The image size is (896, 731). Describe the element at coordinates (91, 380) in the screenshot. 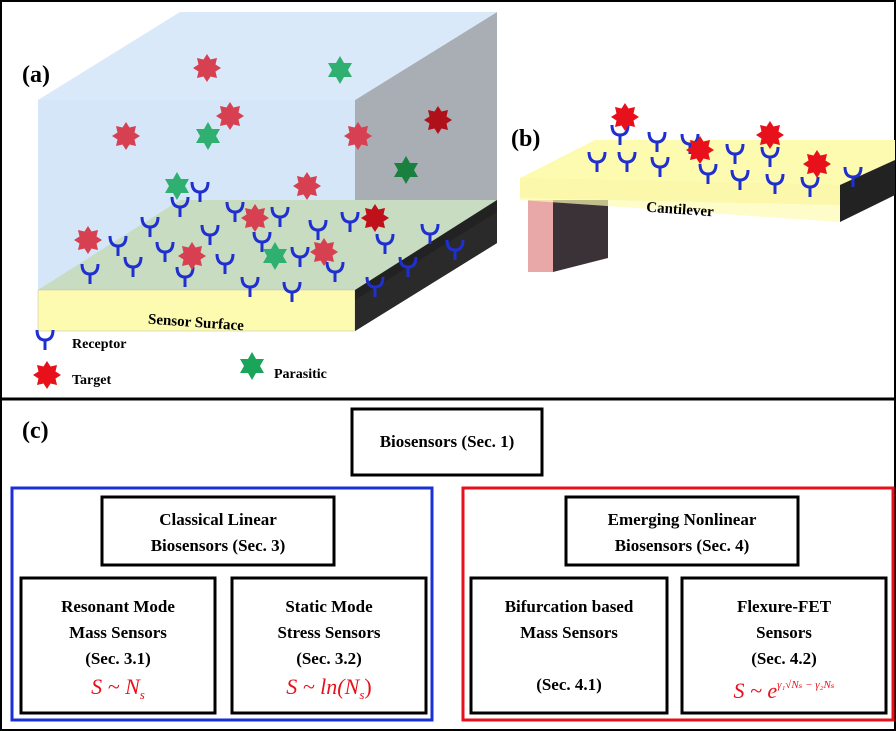

I see `legend-target-label: Target` at that location.